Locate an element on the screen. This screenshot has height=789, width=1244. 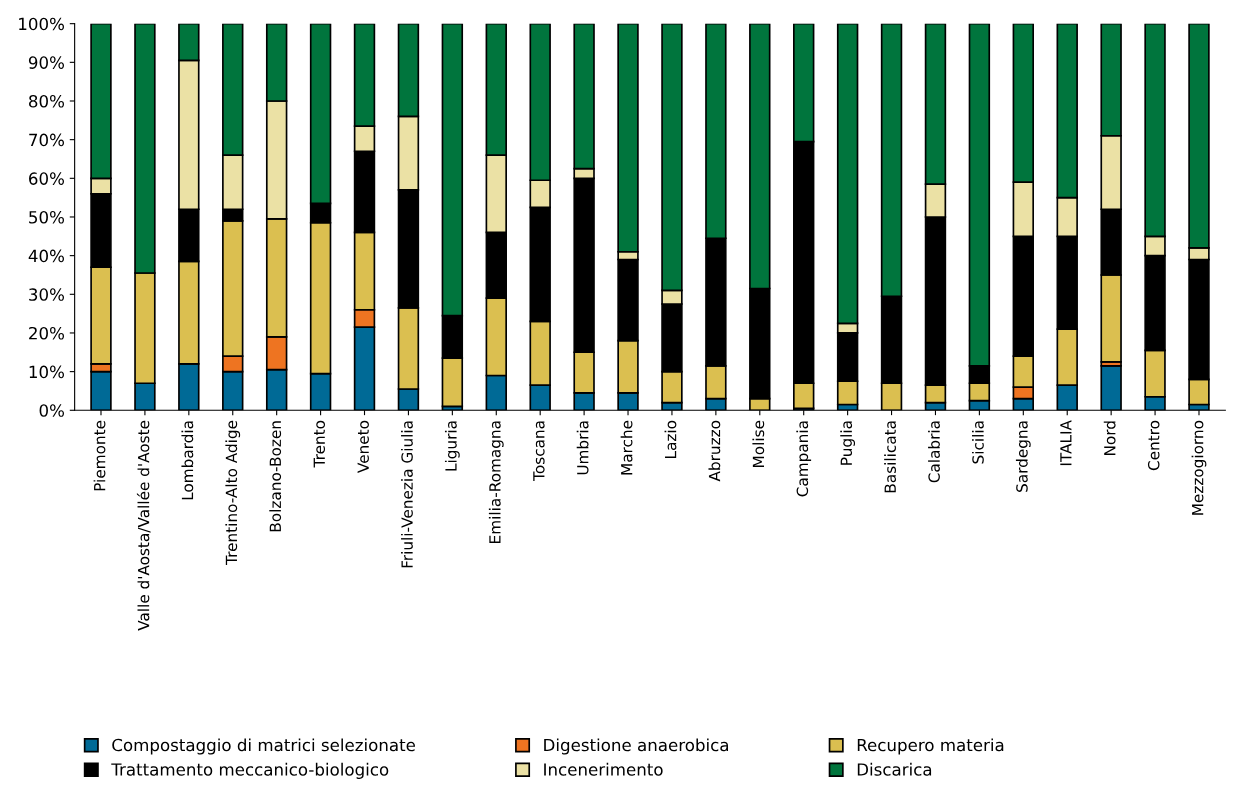
x-tick-label: Bolzano-Bozen is located at coordinates (275, 476).